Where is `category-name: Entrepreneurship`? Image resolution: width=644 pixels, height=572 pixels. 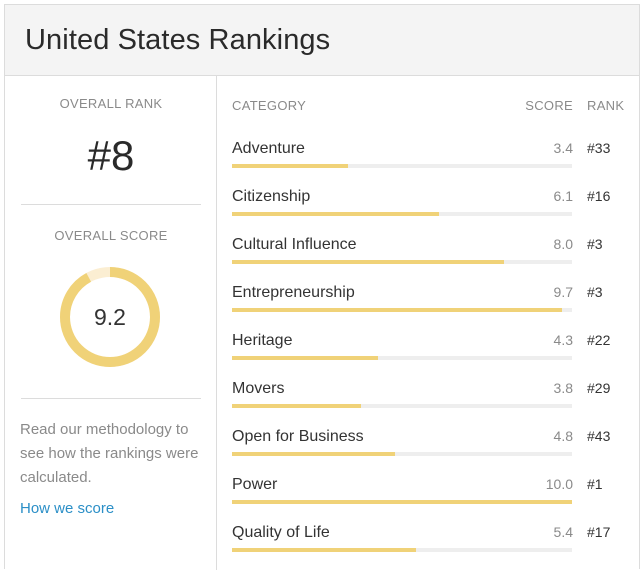
category-name: Entrepreneurship is located at coordinates (293, 292).